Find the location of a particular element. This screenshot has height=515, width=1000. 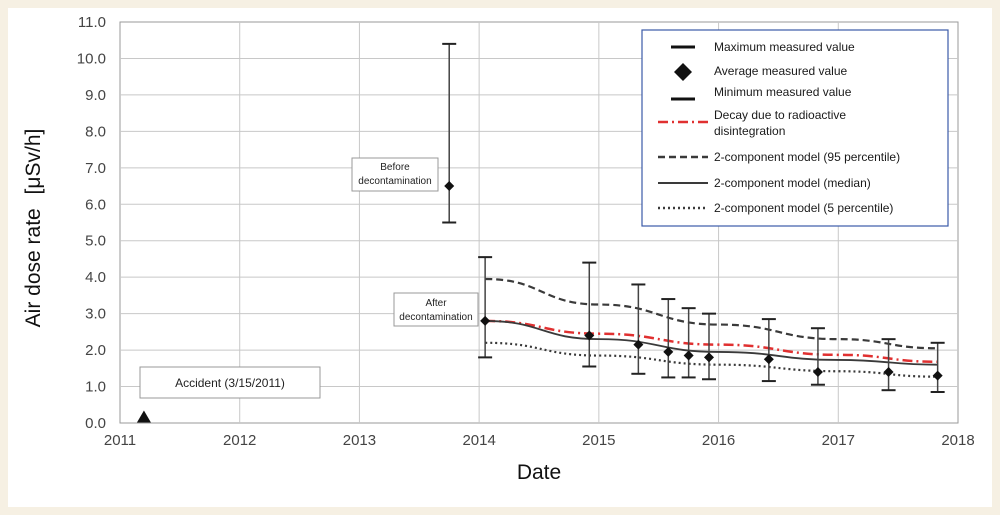

accident-marker is located at coordinates (143, 416).